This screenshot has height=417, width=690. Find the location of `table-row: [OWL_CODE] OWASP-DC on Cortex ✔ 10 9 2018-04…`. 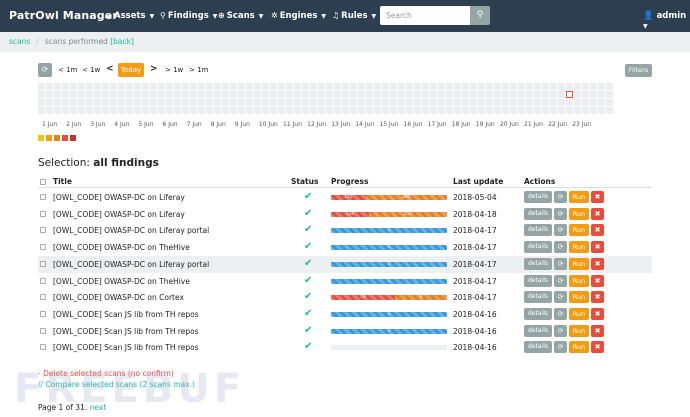

table-row: [OWL_CODE] OWASP-DC on Cortex ✔ 10 9 2018-04… is located at coordinates (345, 297).